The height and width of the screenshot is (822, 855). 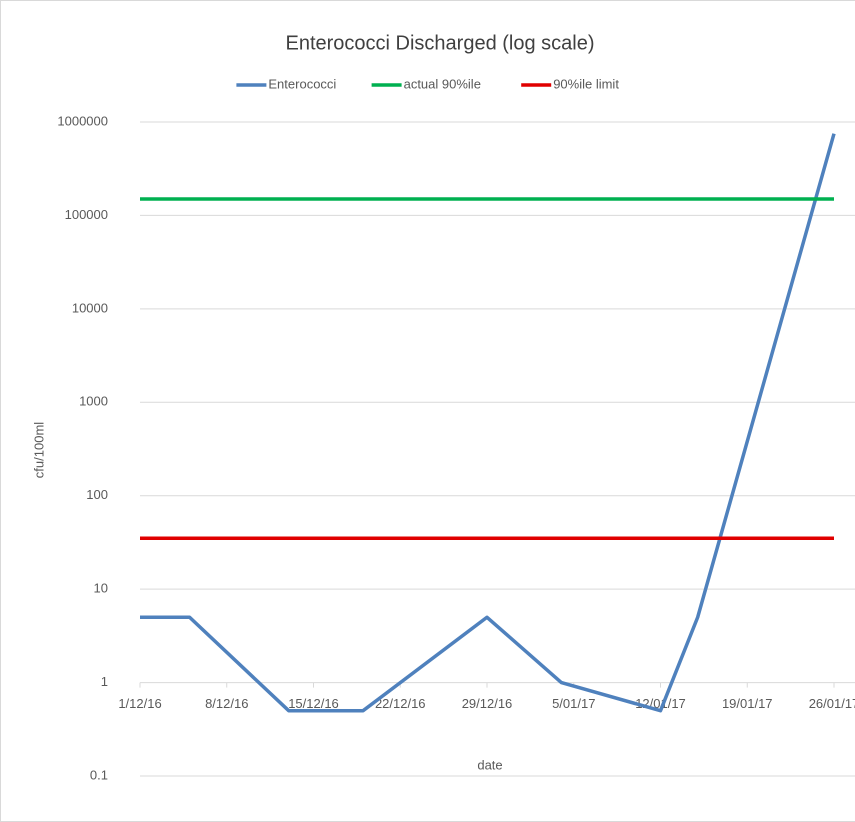 I want to click on x-tick-label: 15/12/16, so click(x=313, y=703).